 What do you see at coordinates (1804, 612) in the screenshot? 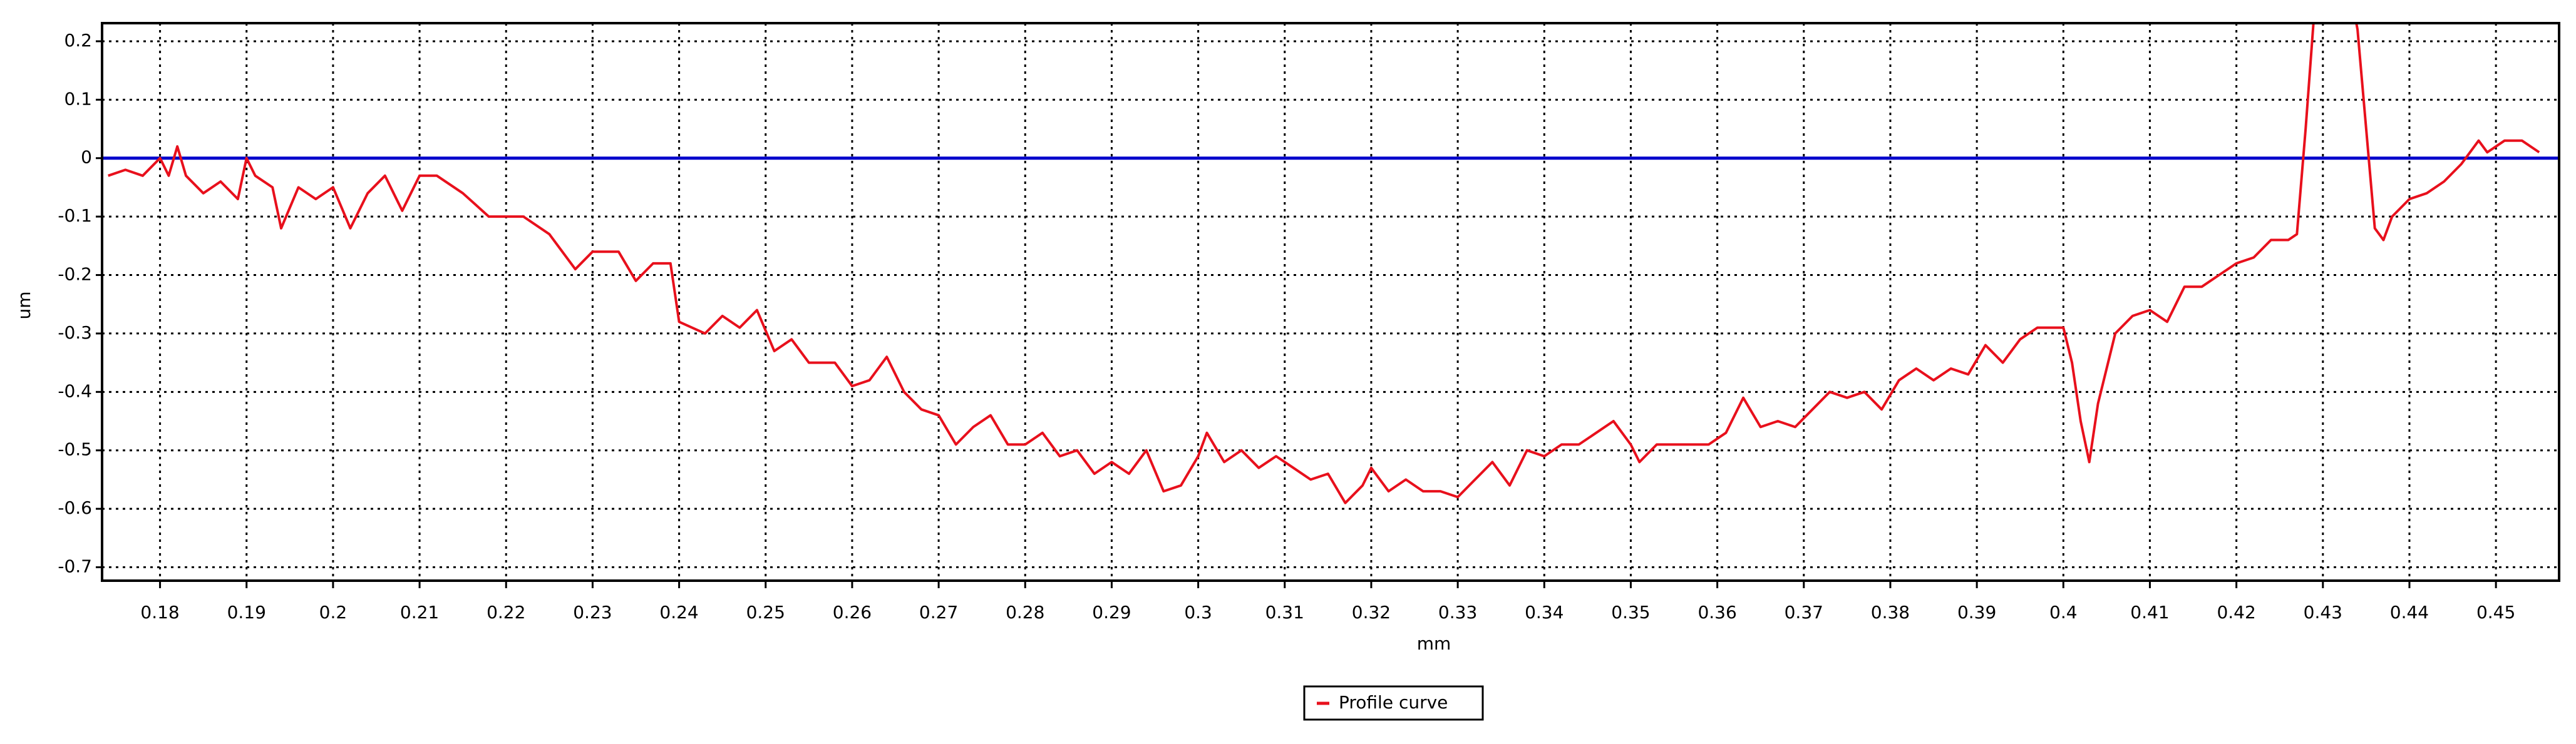
I see `x-tick-label: 0.37` at bounding box center [1804, 612].